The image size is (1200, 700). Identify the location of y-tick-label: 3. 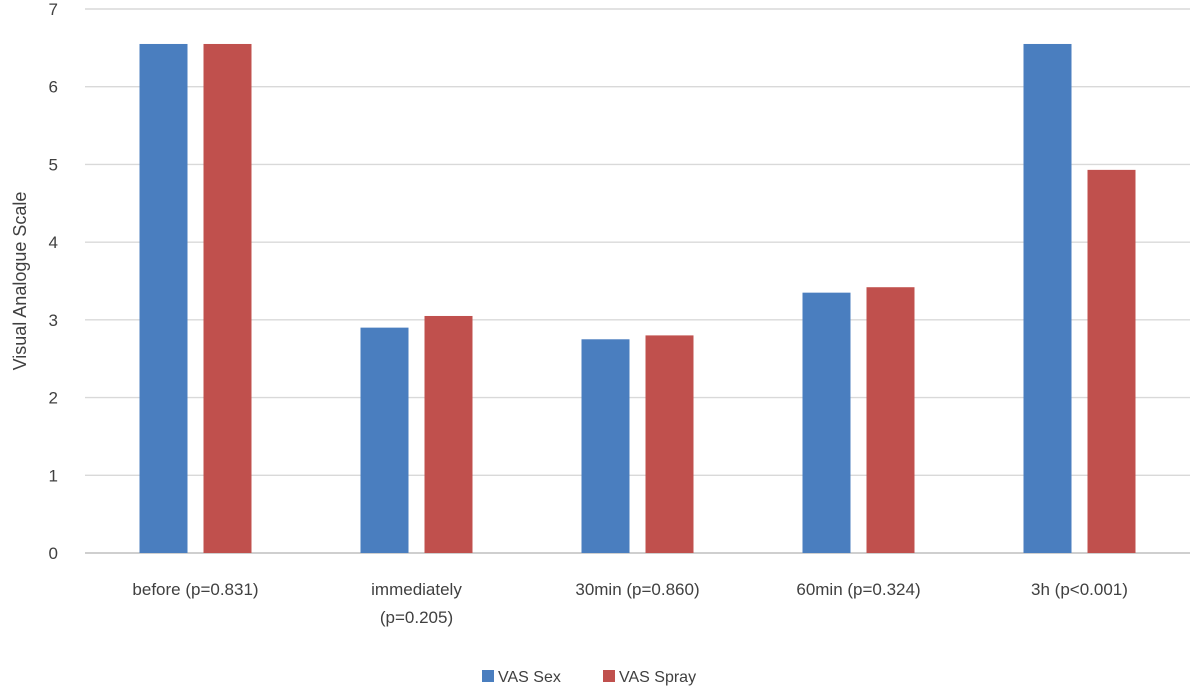
(53, 320).